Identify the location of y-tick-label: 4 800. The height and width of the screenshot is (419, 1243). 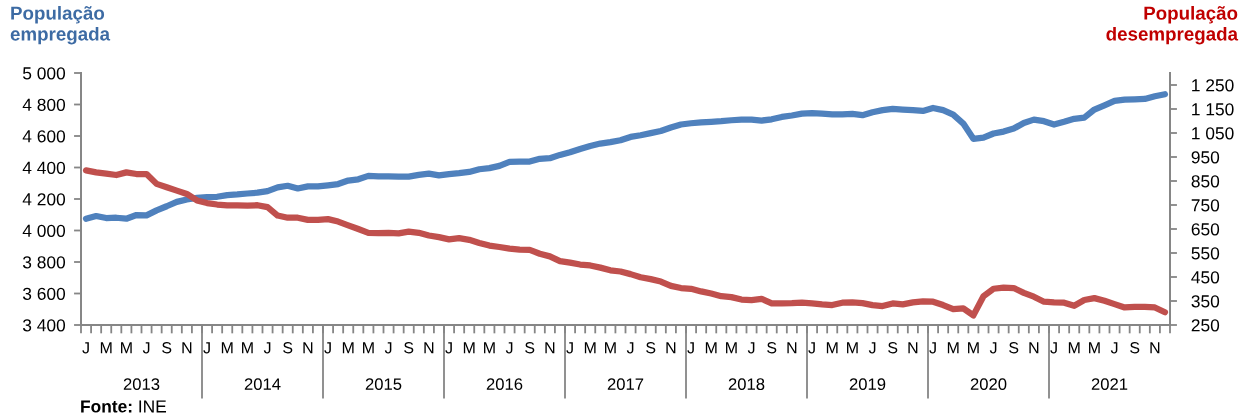
(44, 104).